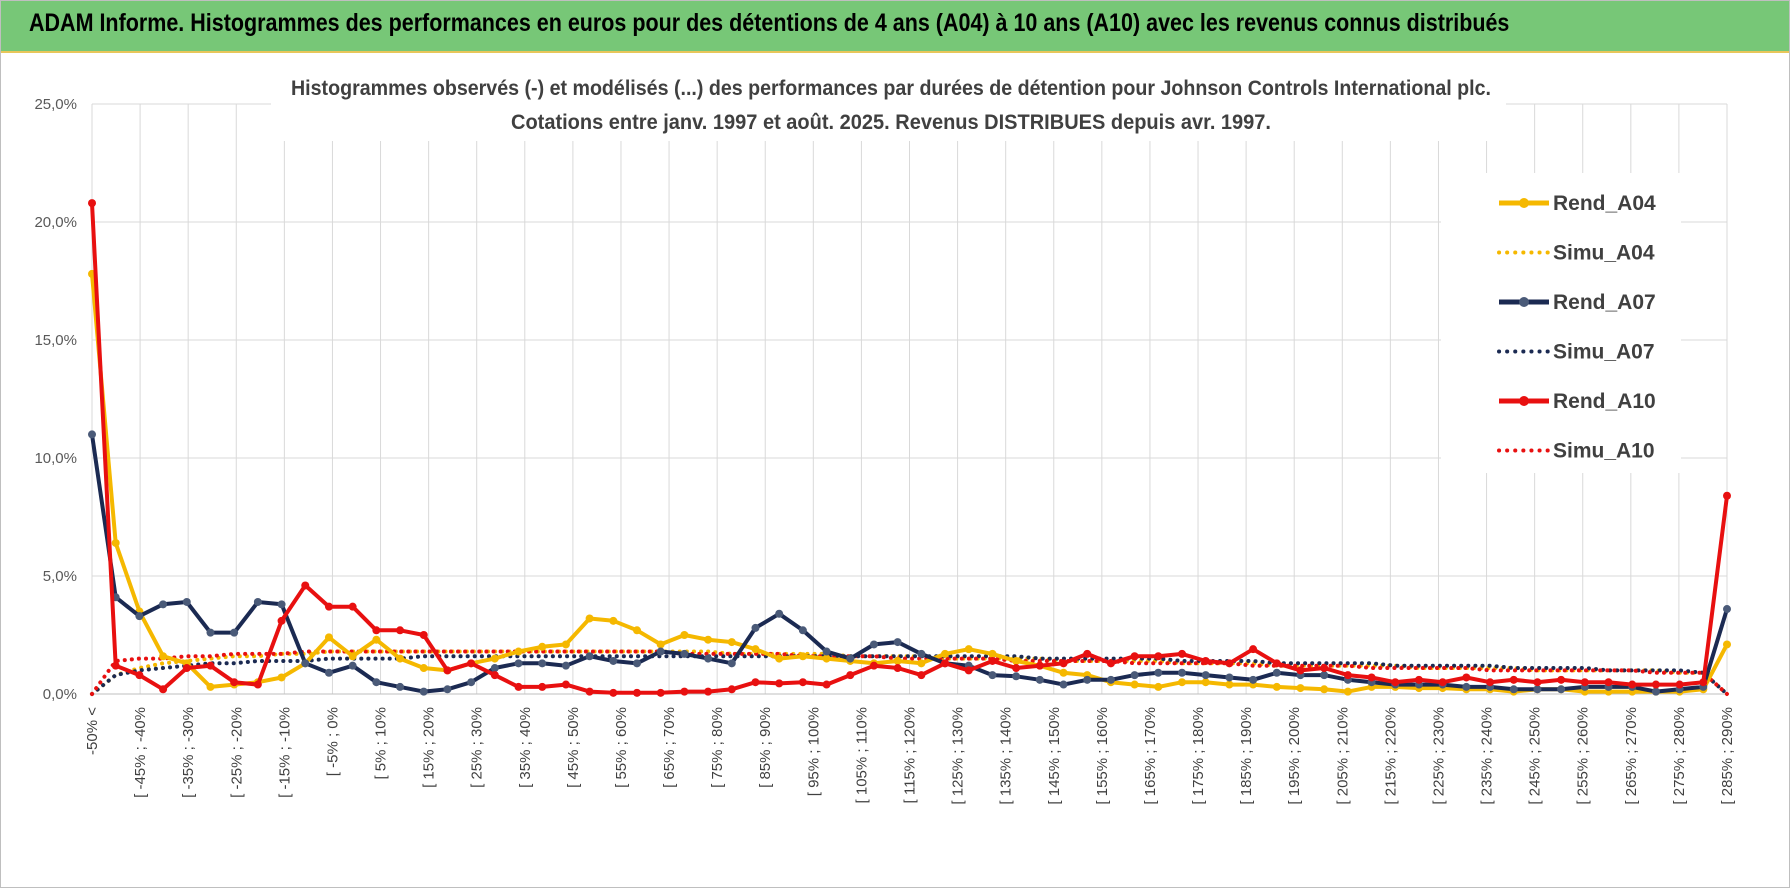 The image size is (1790, 888). I want to click on x-tick-label: -50% <, so click(92, 731).